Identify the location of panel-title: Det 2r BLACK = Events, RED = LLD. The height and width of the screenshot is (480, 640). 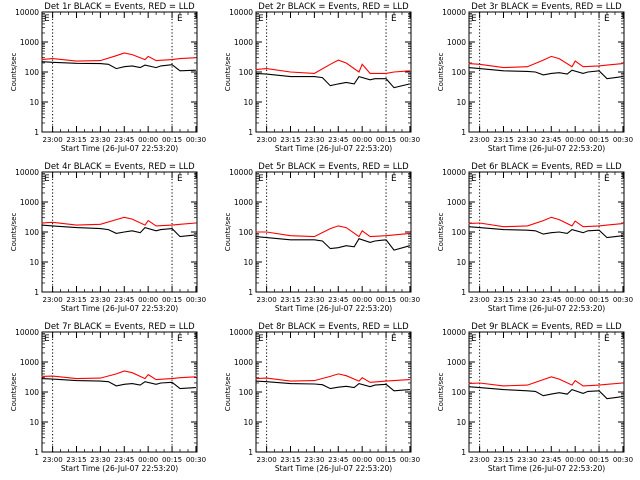
(333, 7).